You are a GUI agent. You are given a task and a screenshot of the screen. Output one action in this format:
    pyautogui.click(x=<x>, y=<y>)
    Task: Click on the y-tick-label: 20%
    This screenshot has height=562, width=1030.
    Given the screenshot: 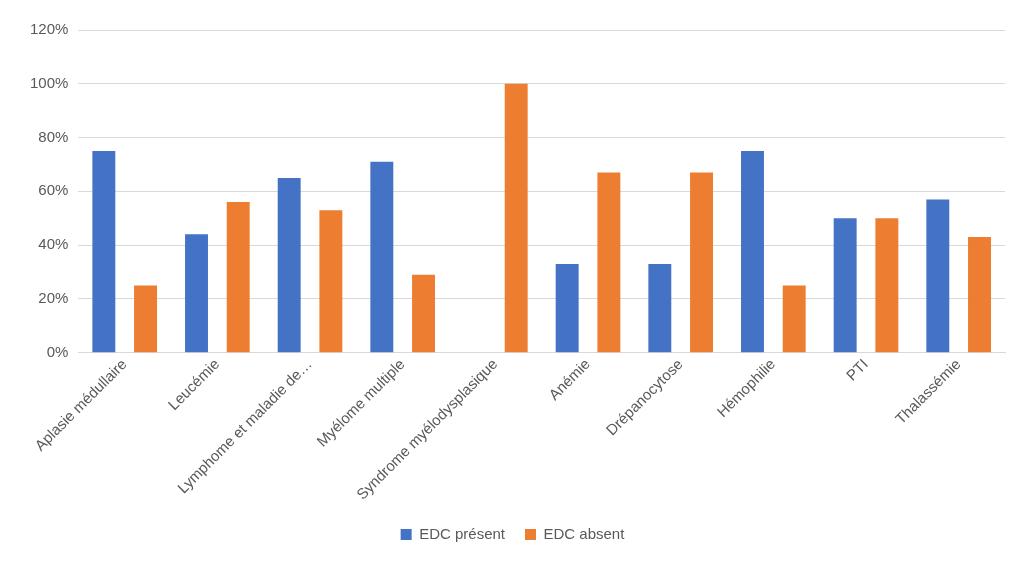 What is the action you would take?
    pyautogui.click(x=53, y=298)
    